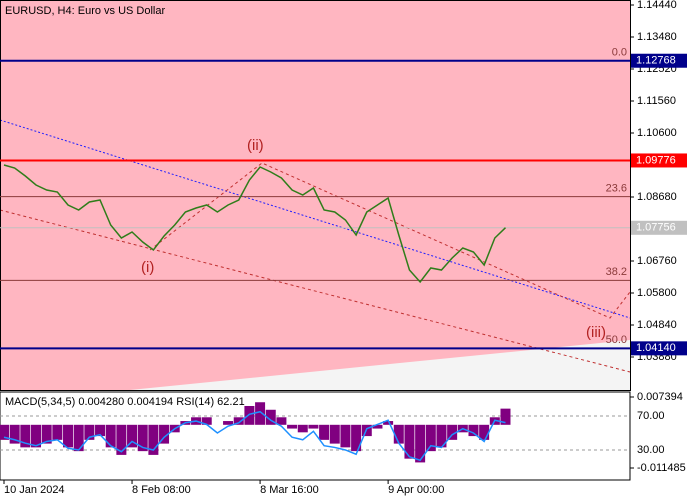 The height and width of the screenshot is (500, 700). I want to click on y-tick-label: 1.08680, so click(657, 197).